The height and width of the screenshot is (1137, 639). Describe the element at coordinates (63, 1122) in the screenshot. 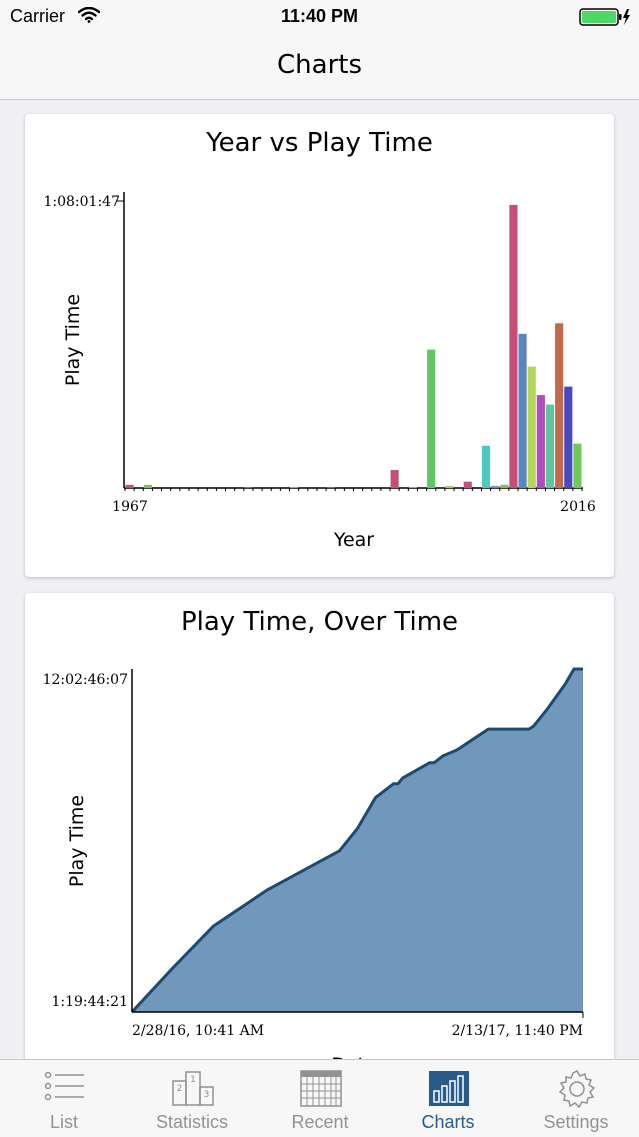

I see `tab-label: List` at that location.